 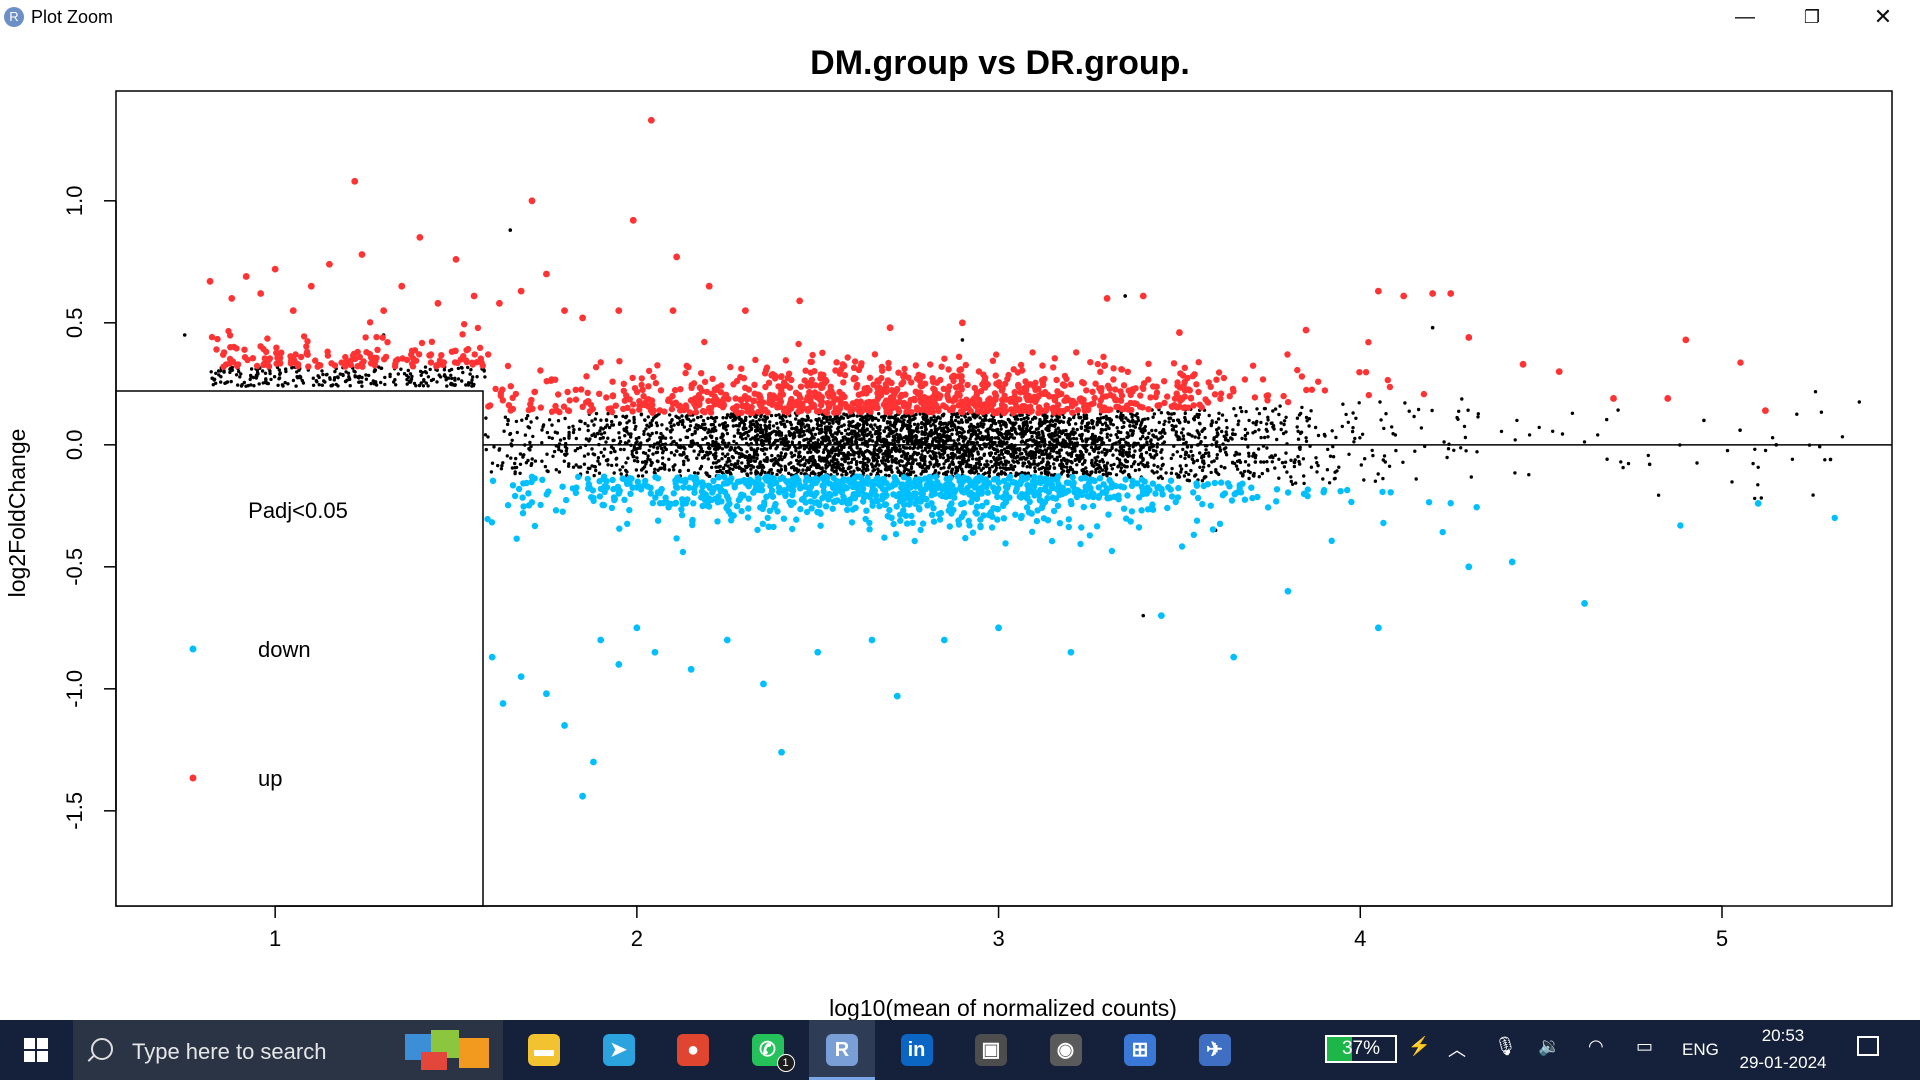 What do you see at coordinates (1745, 17) in the screenshot?
I see `minimize-button: —` at bounding box center [1745, 17].